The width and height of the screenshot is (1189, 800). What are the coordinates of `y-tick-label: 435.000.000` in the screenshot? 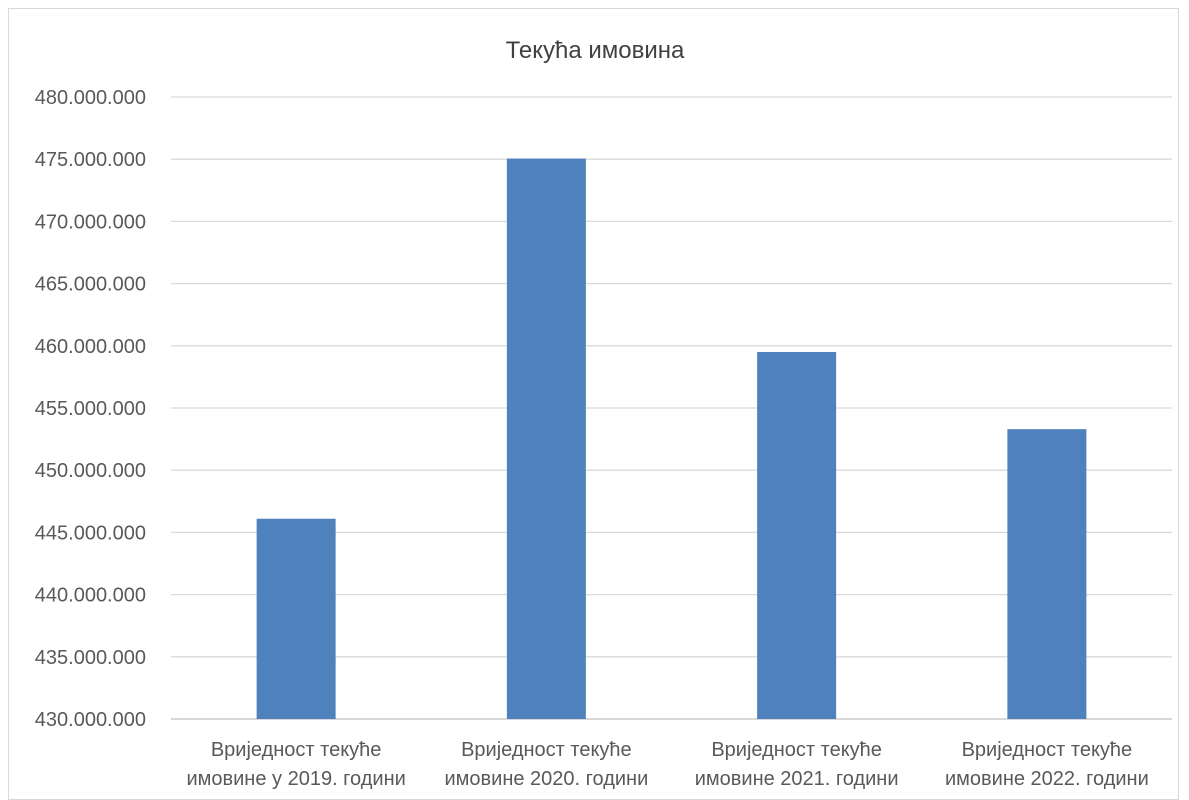 It's located at (90, 658).